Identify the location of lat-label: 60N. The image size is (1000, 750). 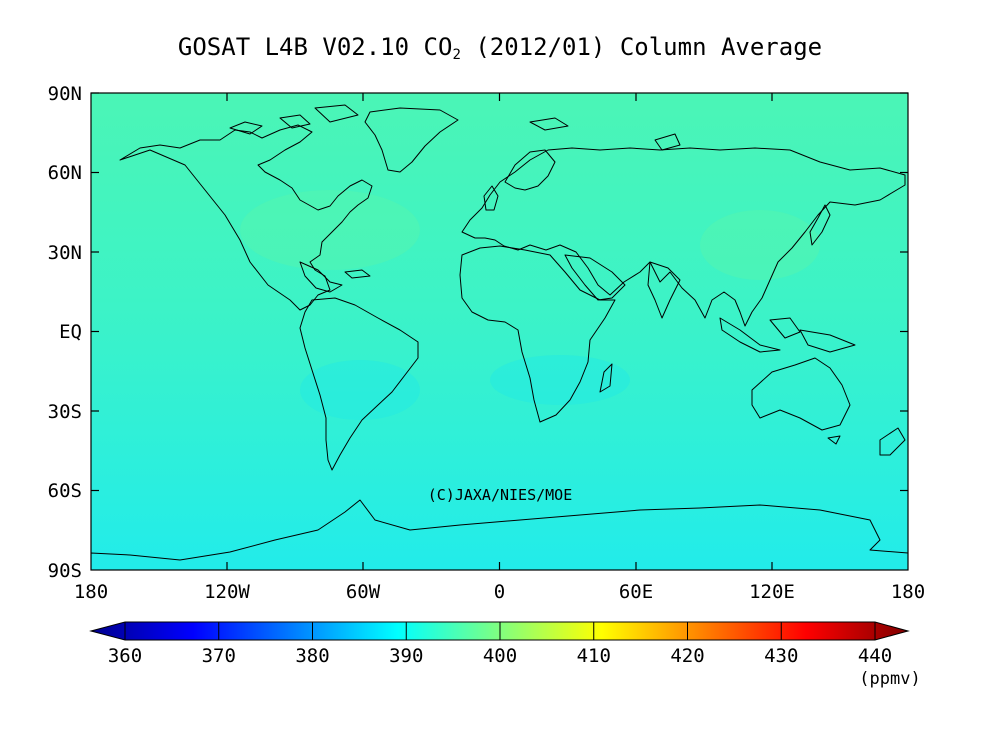
(65, 173).